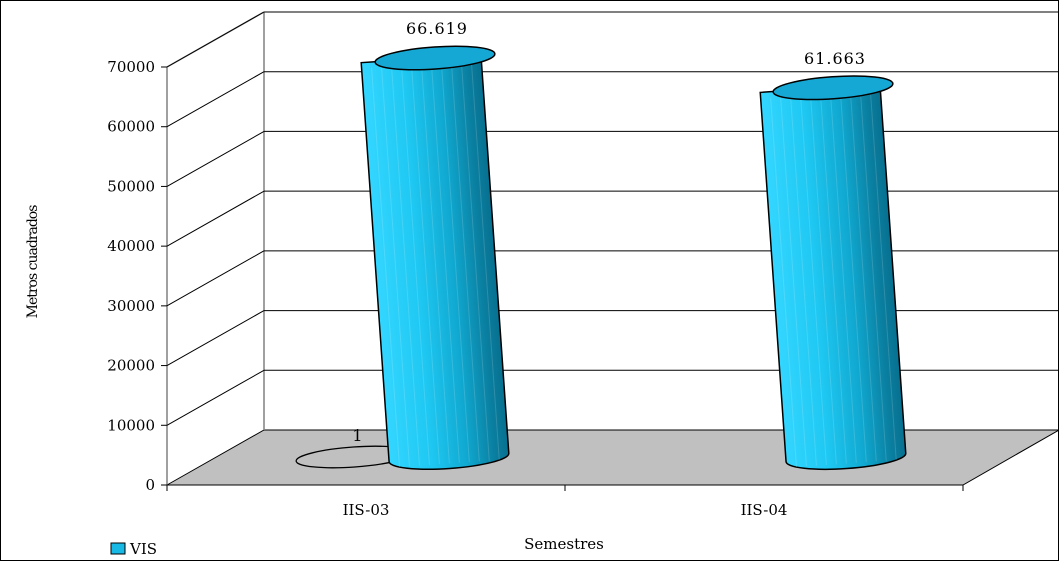  What do you see at coordinates (437, 28) in the screenshot?
I see `data-label: 66.619` at bounding box center [437, 28].